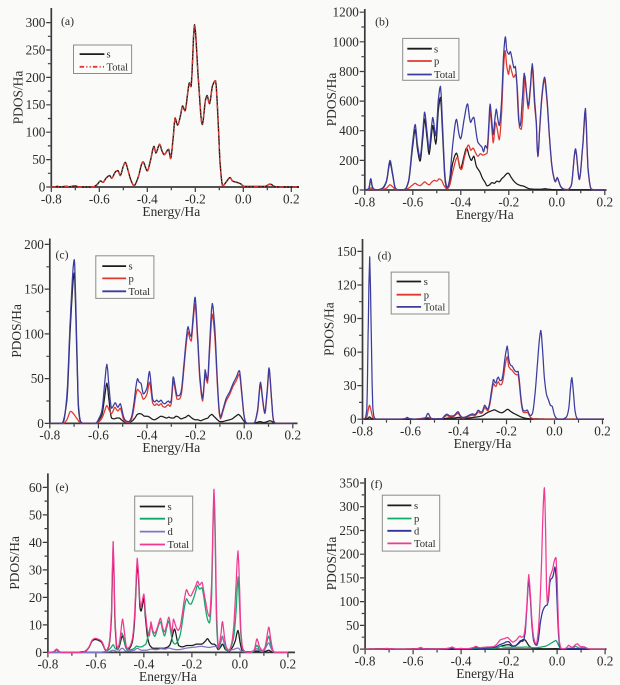 This screenshot has width=620, height=685. Describe the element at coordinates (346, 41) in the screenshot. I see `svg-text: 1000` at that location.